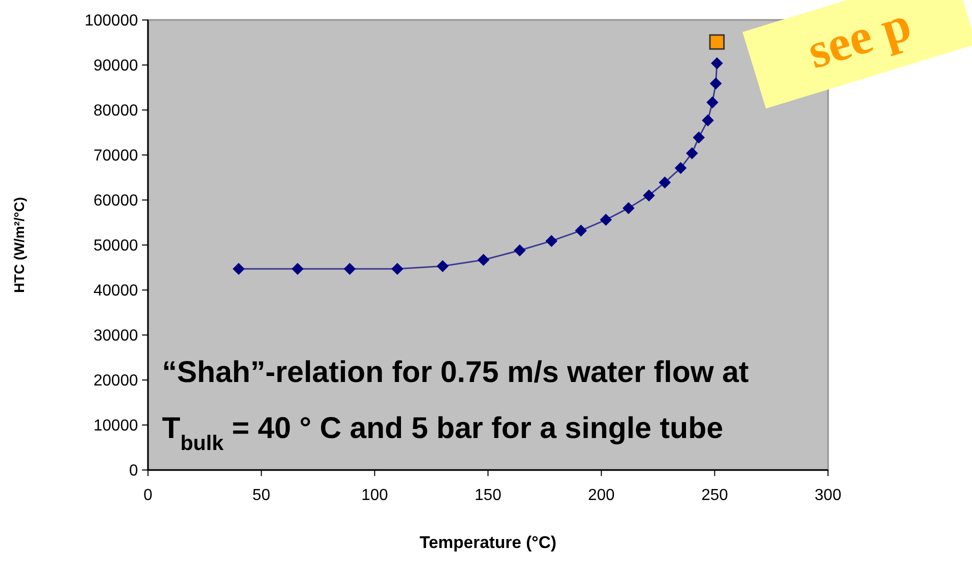  What do you see at coordinates (116, 111) in the screenshot?
I see `y-tick-label: 80000` at bounding box center [116, 111].